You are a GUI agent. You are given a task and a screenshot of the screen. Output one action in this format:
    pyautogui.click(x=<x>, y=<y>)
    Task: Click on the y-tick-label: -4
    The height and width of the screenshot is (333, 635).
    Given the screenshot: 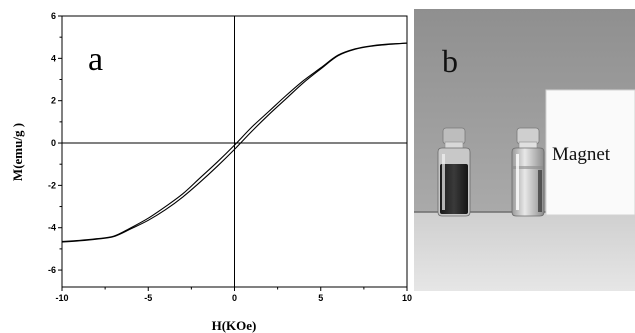 What is the action you would take?
    pyautogui.click(x=52, y=228)
    